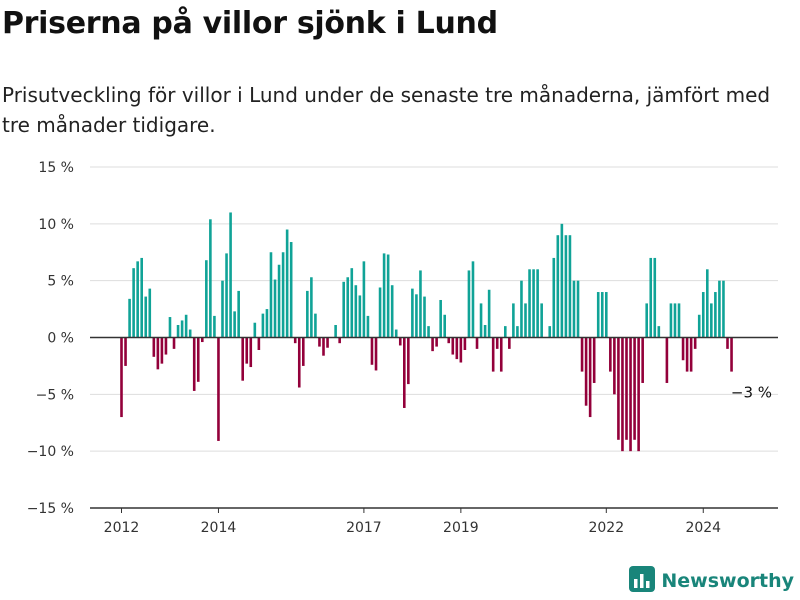 This screenshot has width=800, height=600. Describe the element at coordinates (250, 23) in the screenshot. I see `chart-title: Priserna på villor sjönk i Lund` at that location.